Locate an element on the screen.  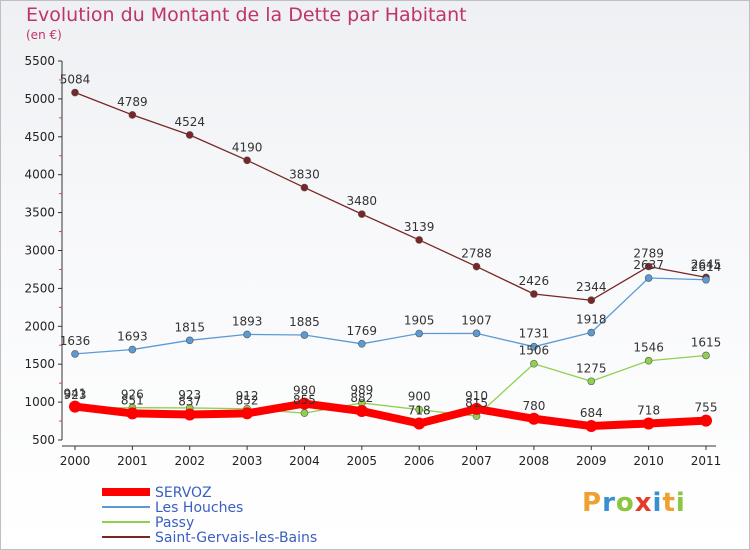
legend-label: Passy is located at coordinates (174, 523).